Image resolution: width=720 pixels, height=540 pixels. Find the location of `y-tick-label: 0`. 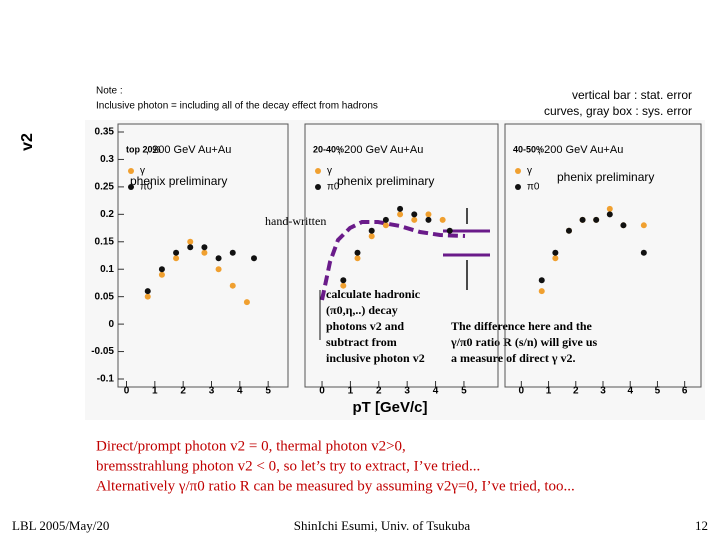

y-tick-label: 0 is located at coordinates (111, 324).